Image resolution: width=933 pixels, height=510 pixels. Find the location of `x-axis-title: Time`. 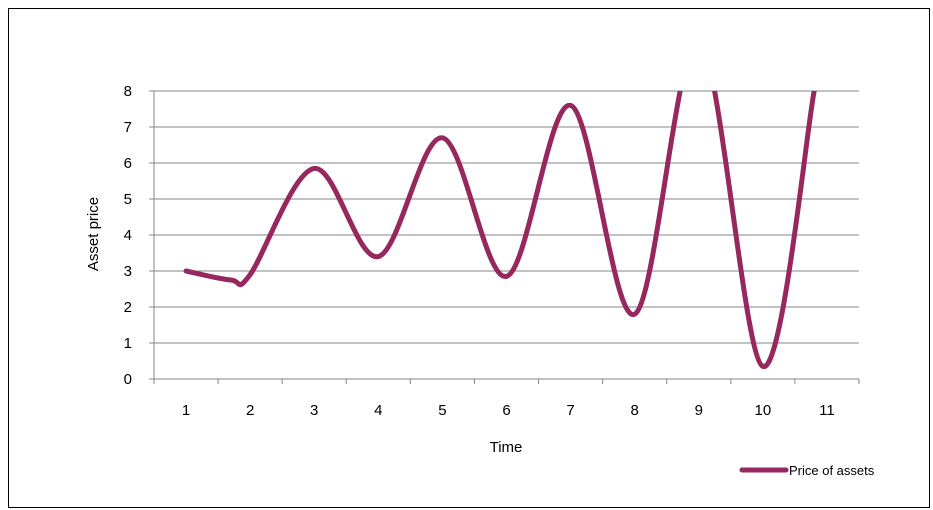

x-axis-title: Time is located at coordinates (506, 447).